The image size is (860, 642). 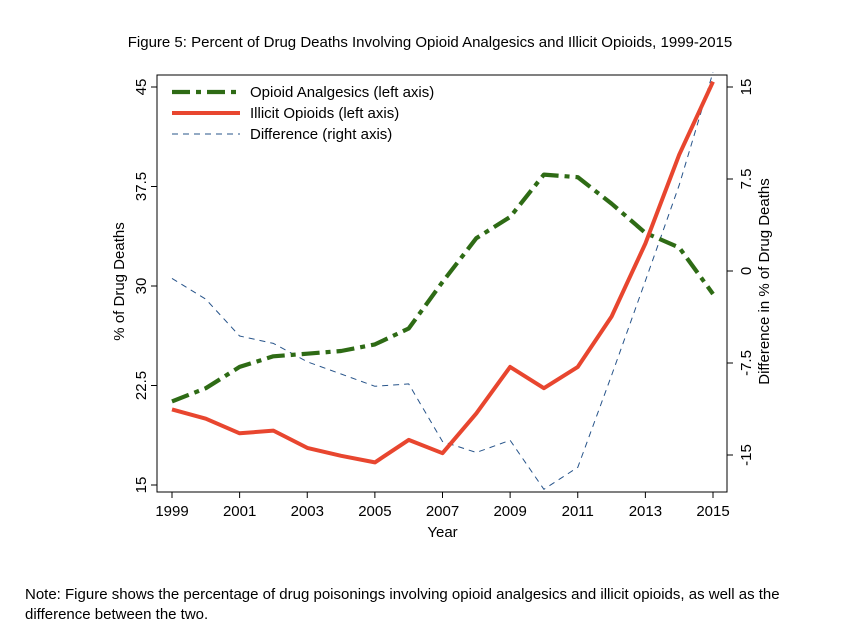 I want to click on y-left-axis-title: % of Drug Deaths, so click(x=119, y=281).